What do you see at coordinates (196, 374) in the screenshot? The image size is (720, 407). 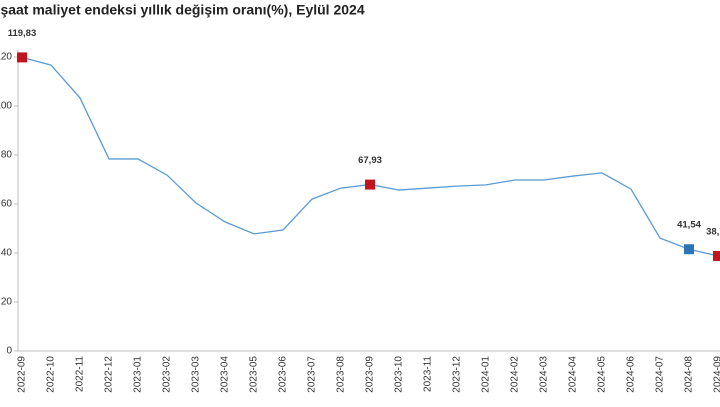 I see `x-tick-label: 2023-03` at bounding box center [196, 374].